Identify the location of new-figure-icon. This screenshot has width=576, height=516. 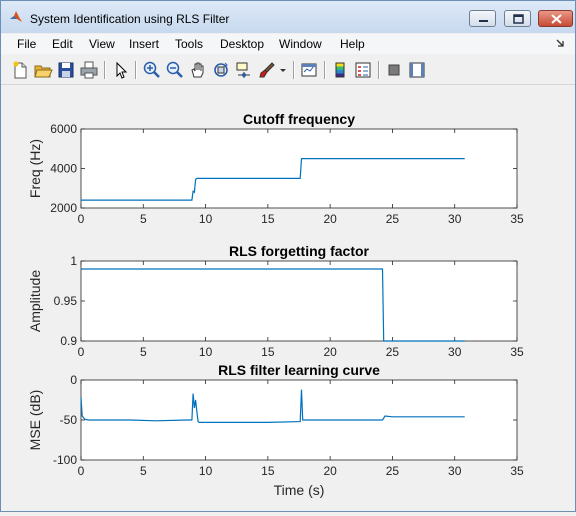
(20, 70).